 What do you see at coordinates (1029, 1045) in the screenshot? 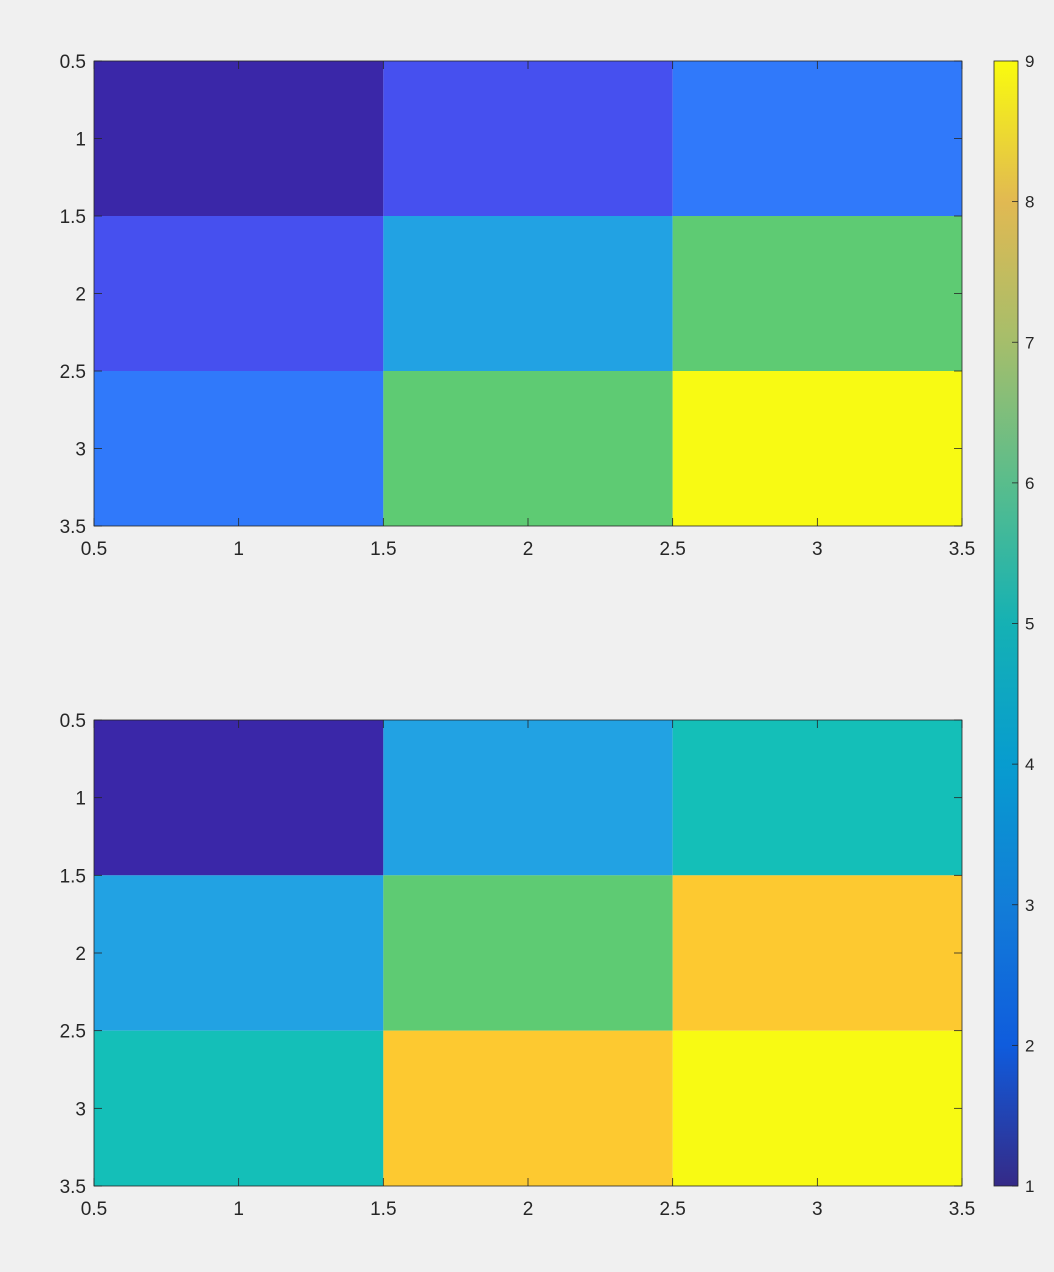
I see `colorbar-tick-label: 2` at bounding box center [1029, 1045].